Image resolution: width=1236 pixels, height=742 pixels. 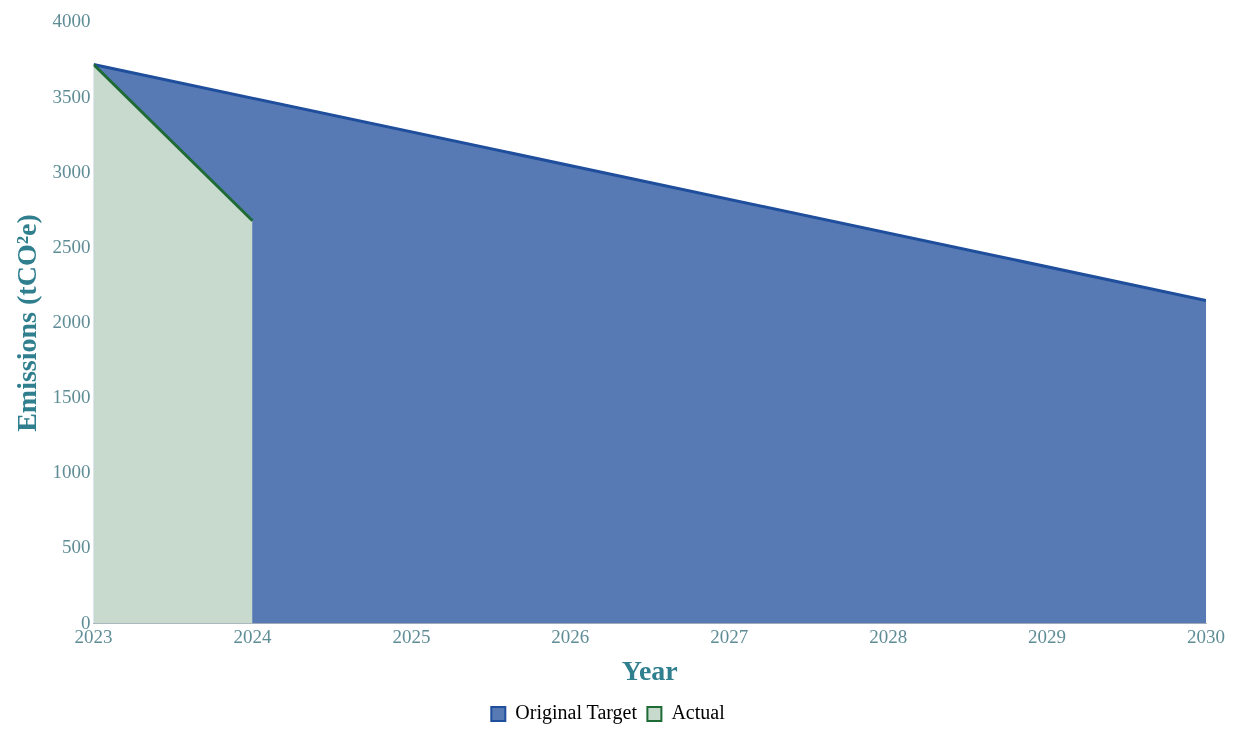 What do you see at coordinates (71, 96) in the screenshot?
I see `y-tick-label: 3500` at bounding box center [71, 96].